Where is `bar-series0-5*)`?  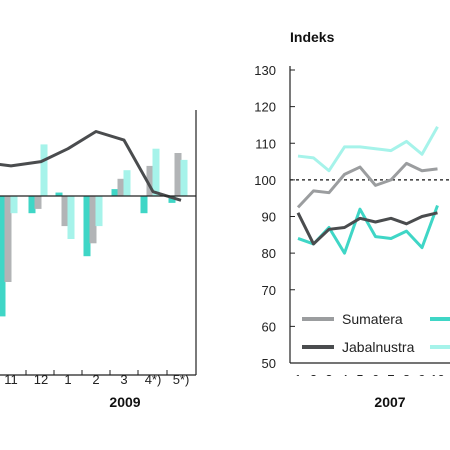
bar-series0-5*) is located at coordinates (172, 199).